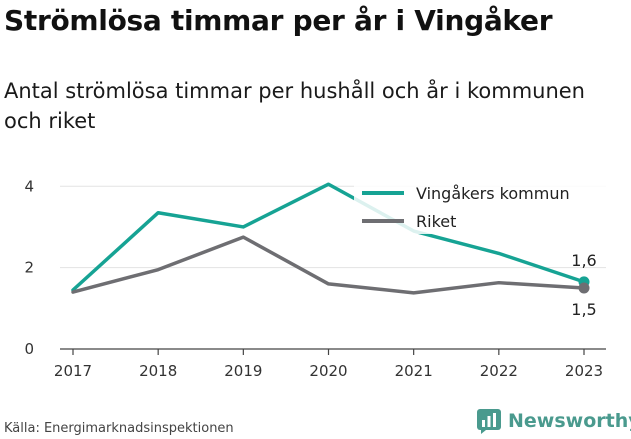 The height and width of the screenshot is (439, 631). What do you see at coordinates (583, 309) in the screenshot?
I see `end-value-label: 1,5` at bounding box center [583, 309].